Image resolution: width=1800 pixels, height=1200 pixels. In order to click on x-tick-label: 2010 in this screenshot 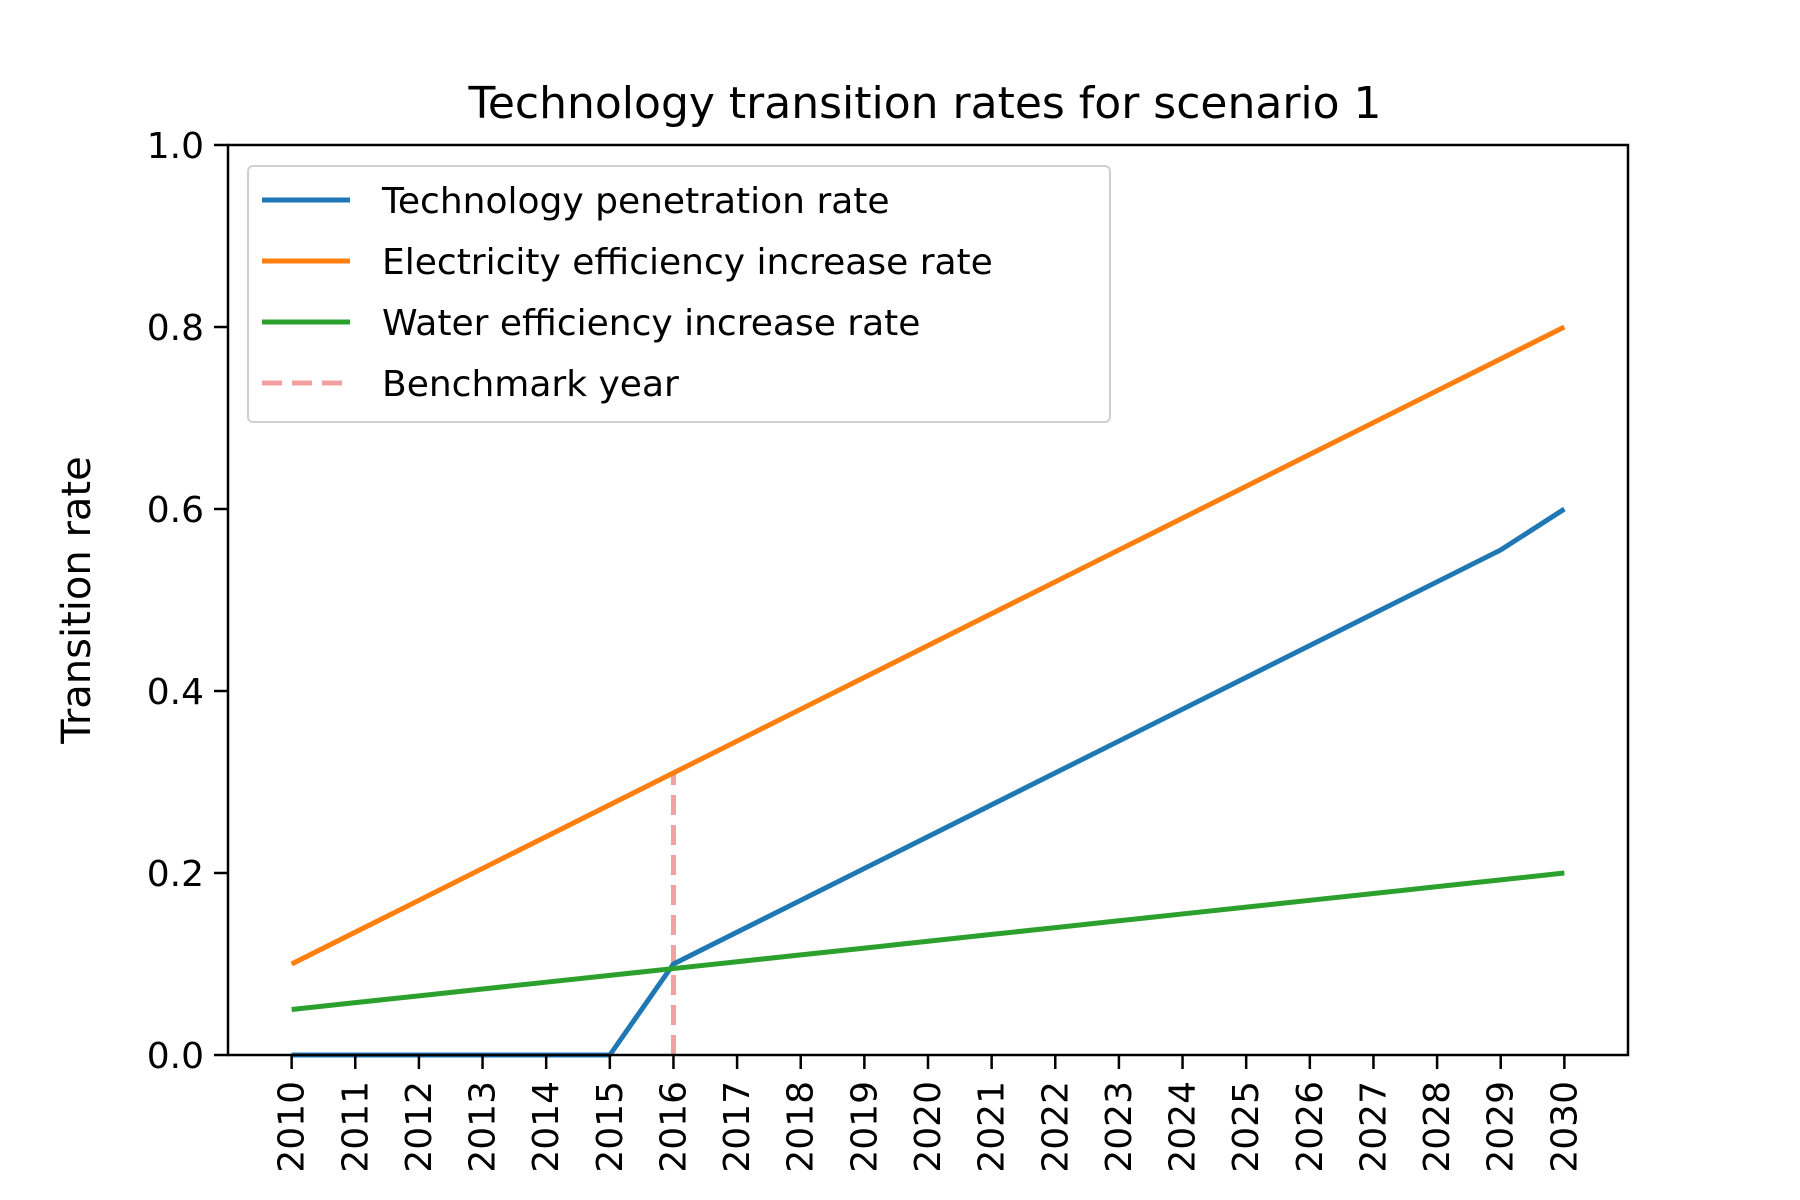, I will do `click(292, 1127)`.